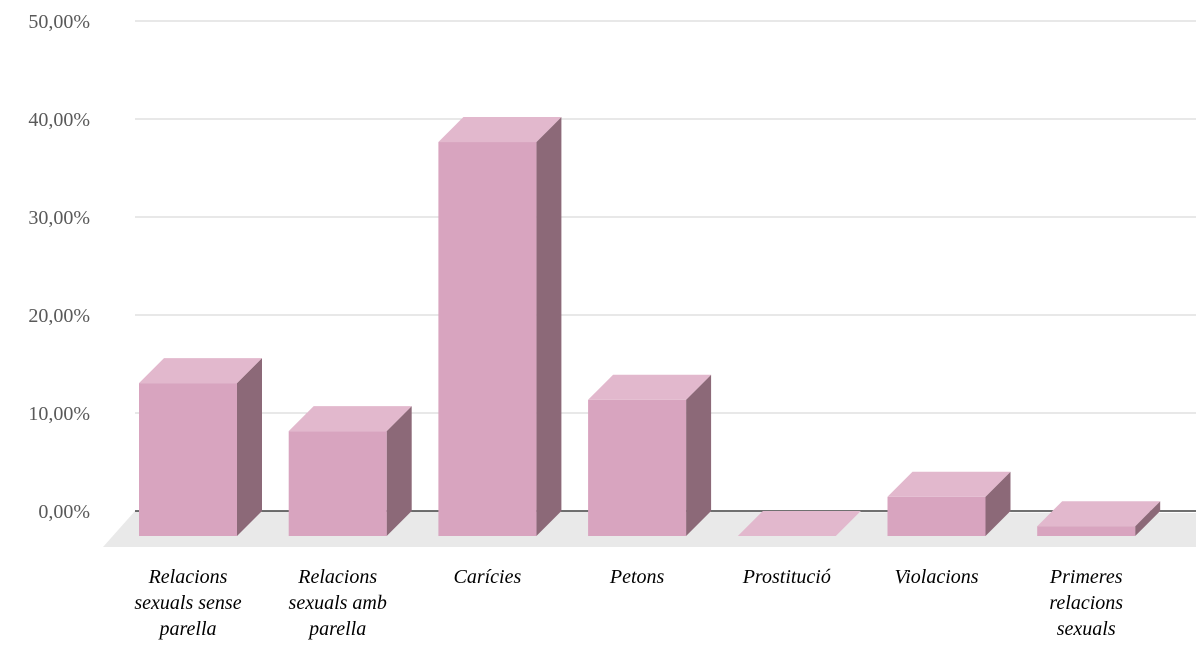 The image size is (1196, 650). I want to click on x-tick-label: Carícies, so click(488, 577).